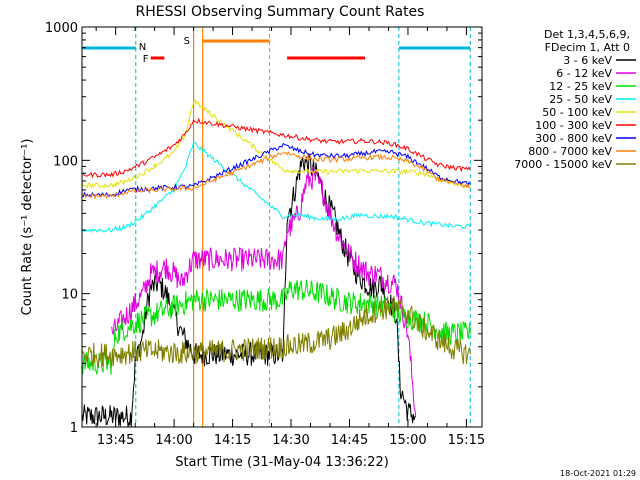 The image size is (640, 480). I want to click on x-axis-label: Start Time (31-May-04 13:36:22), so click(282, 462).